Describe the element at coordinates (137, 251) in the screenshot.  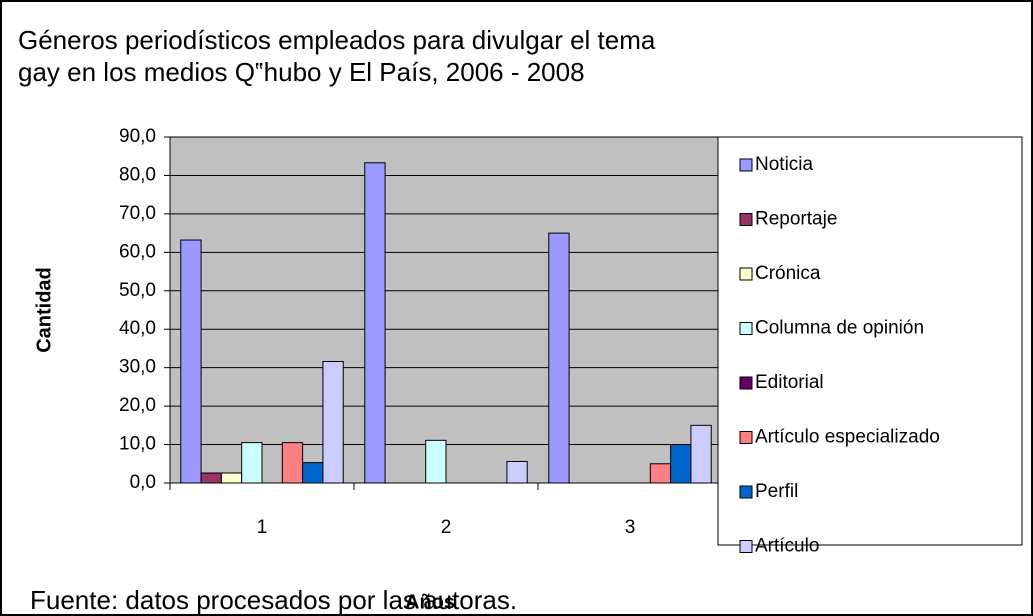
I see `y-tick-label: 60,0` at that location.